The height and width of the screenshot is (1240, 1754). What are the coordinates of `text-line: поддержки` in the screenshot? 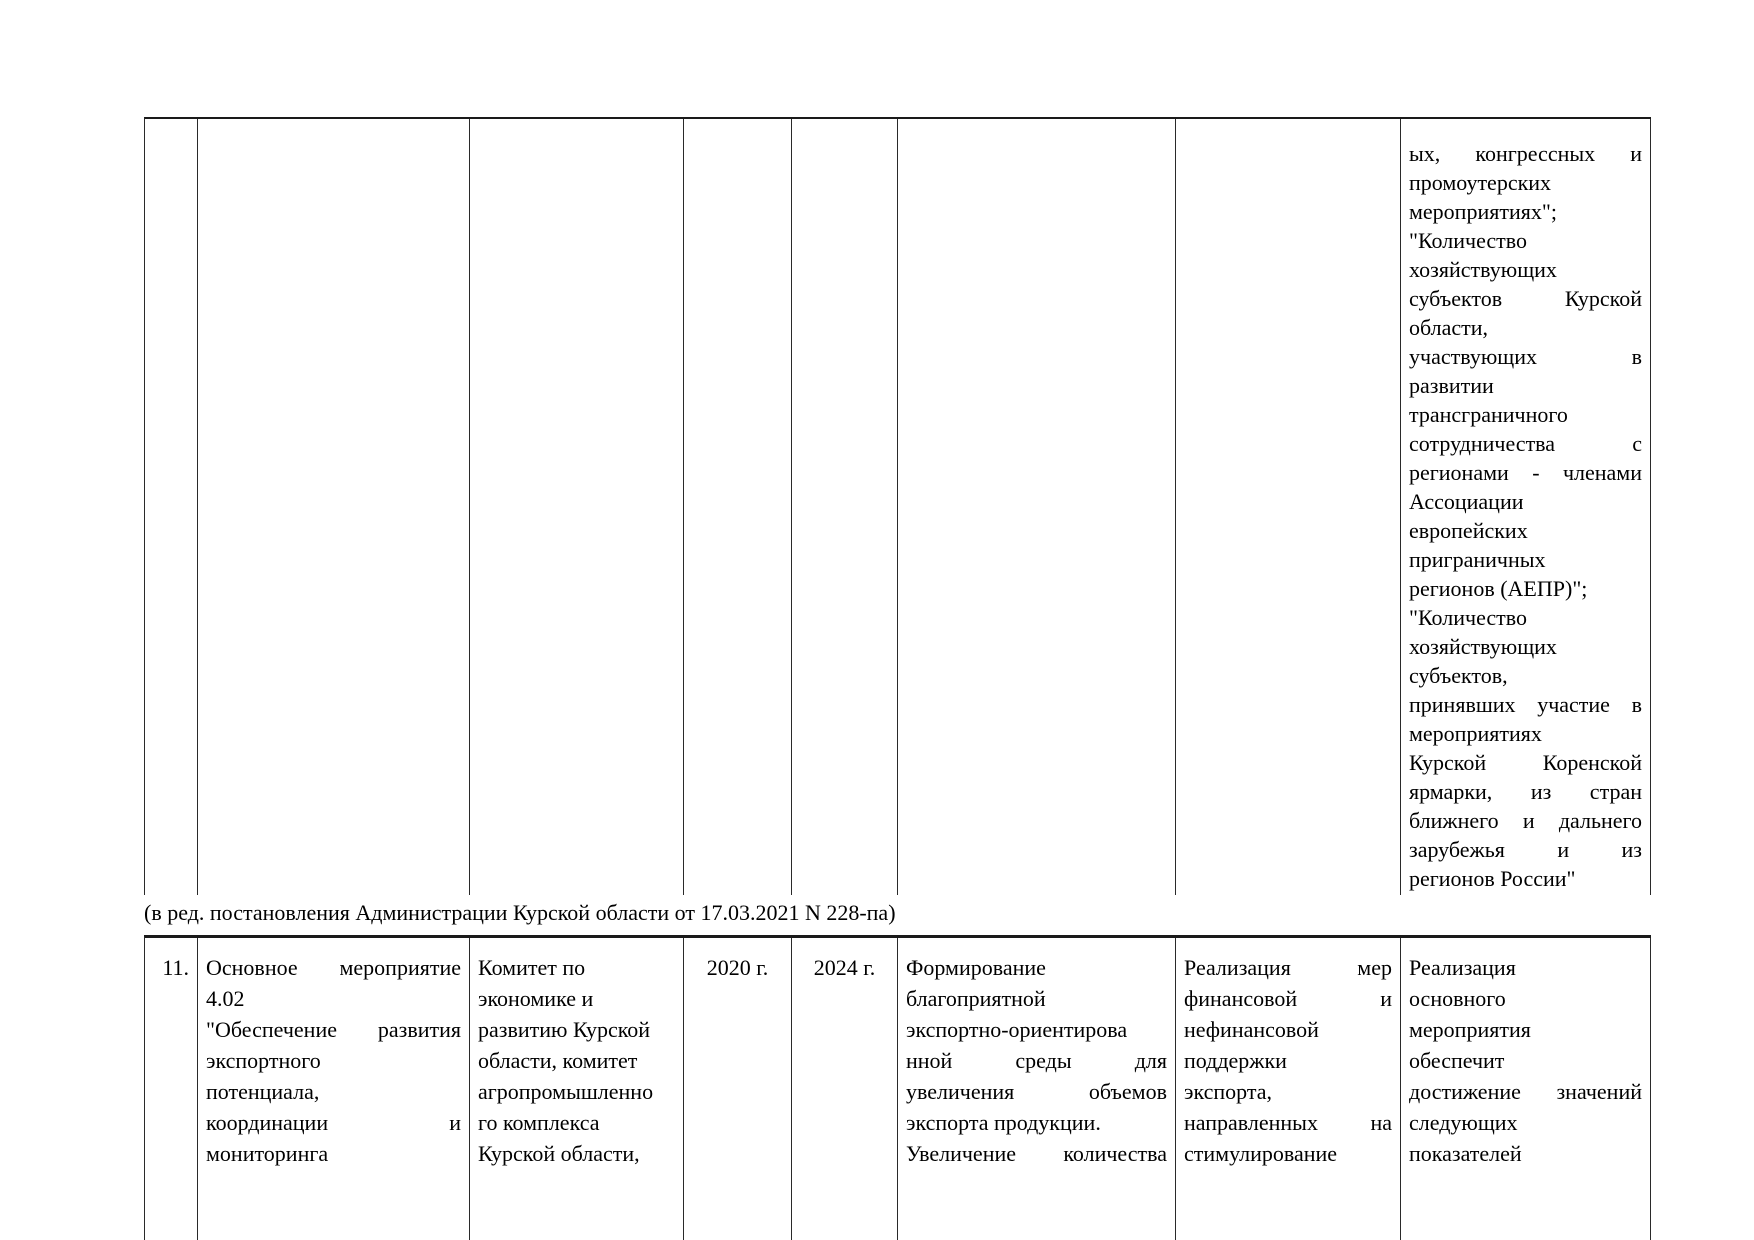 It's located at (1235, 1060).